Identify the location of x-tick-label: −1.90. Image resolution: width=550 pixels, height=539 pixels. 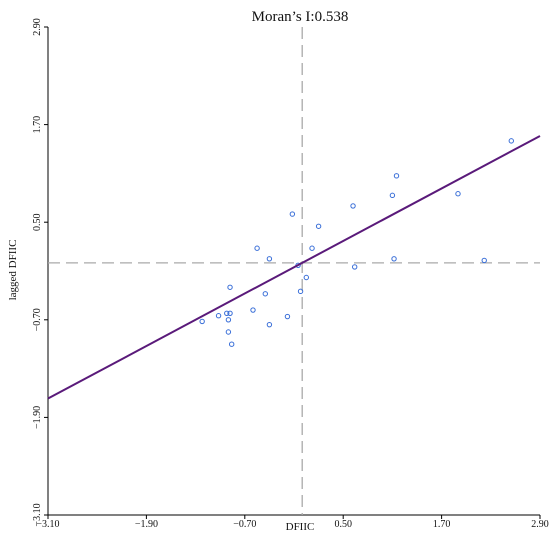
(146, 524).